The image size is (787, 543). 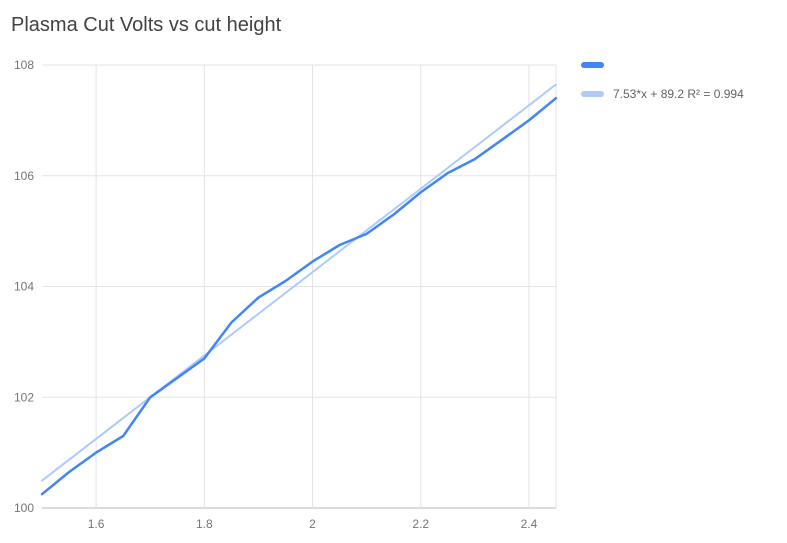 I want to click on y-tick-label: 106, so click(x=24, y=176).